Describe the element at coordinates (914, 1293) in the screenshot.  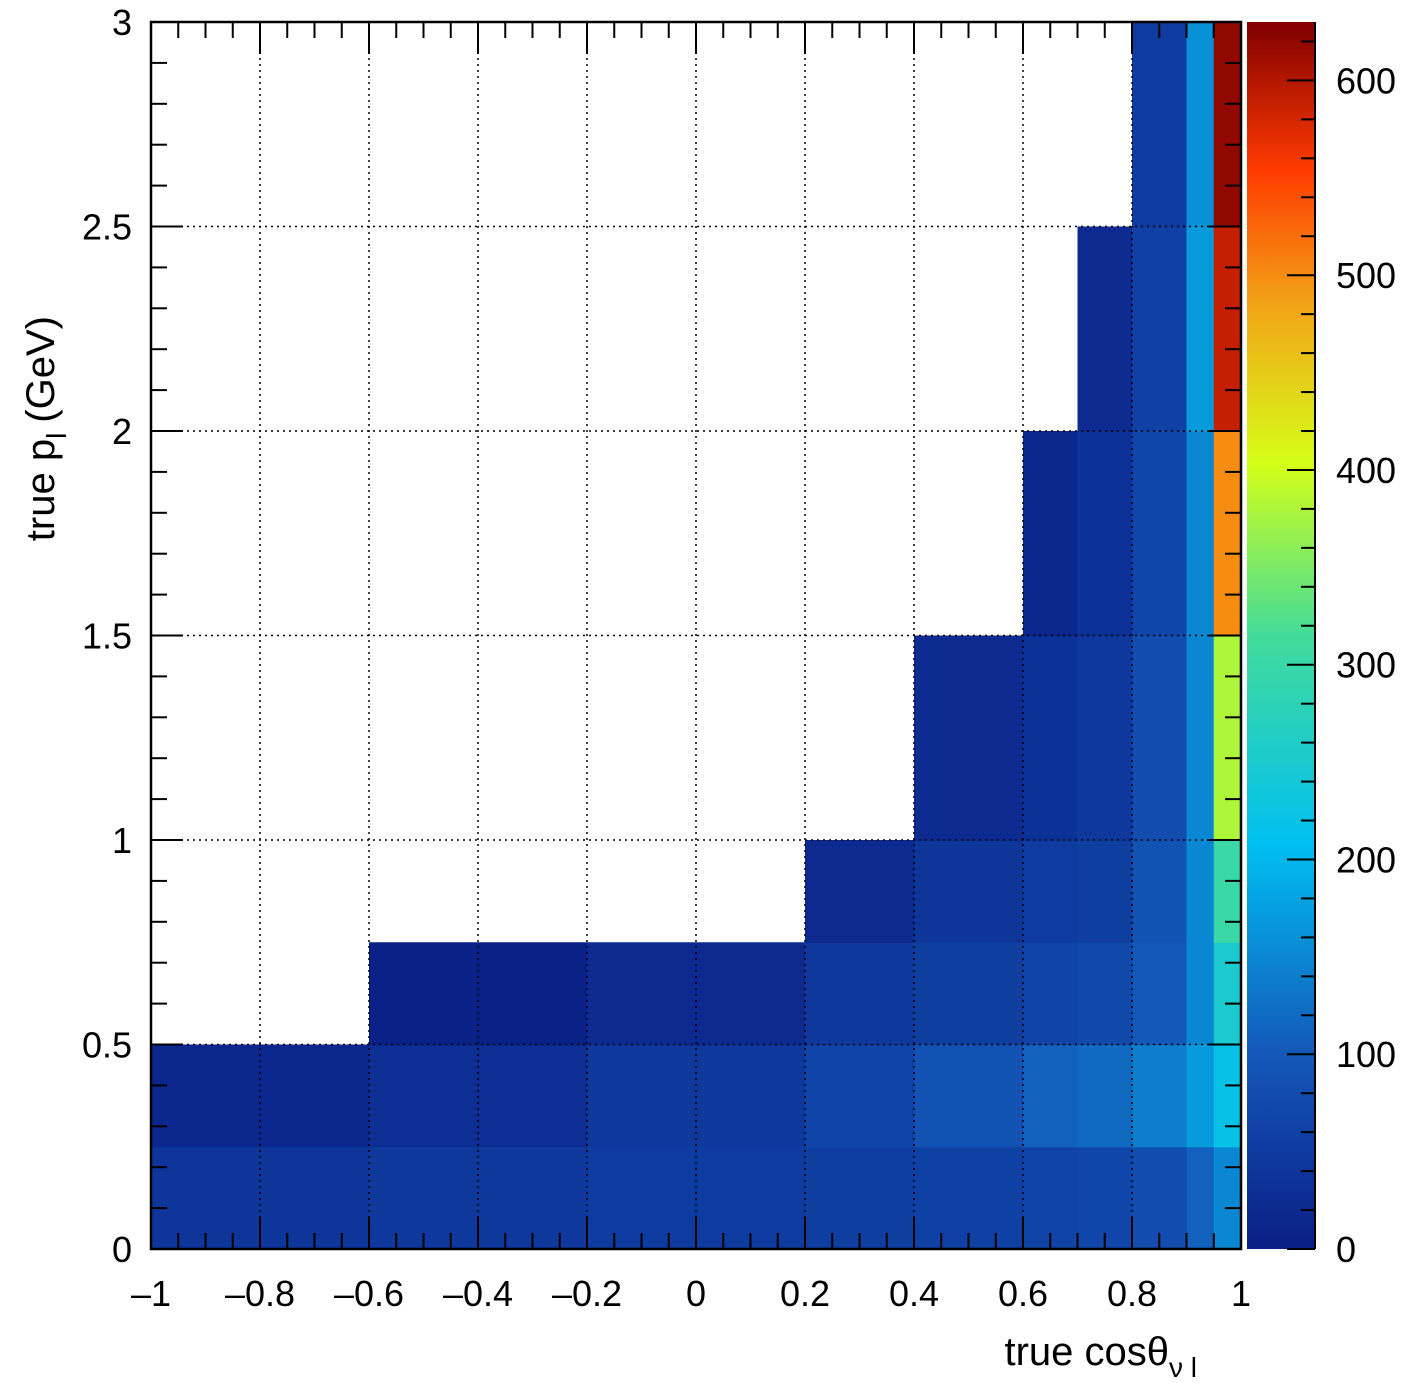
I see `x-tick-label: 0.4` at that location.